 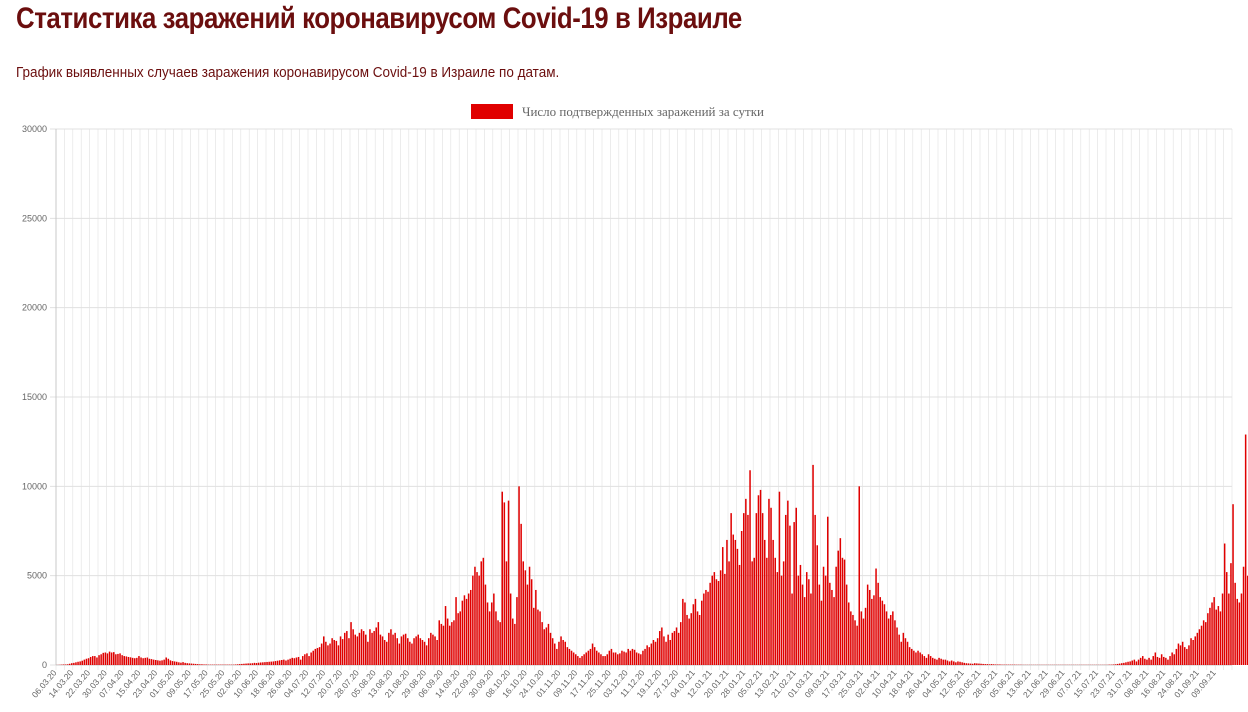 I want to click on y-tick-label: 30000, so click(x=34, y=129).